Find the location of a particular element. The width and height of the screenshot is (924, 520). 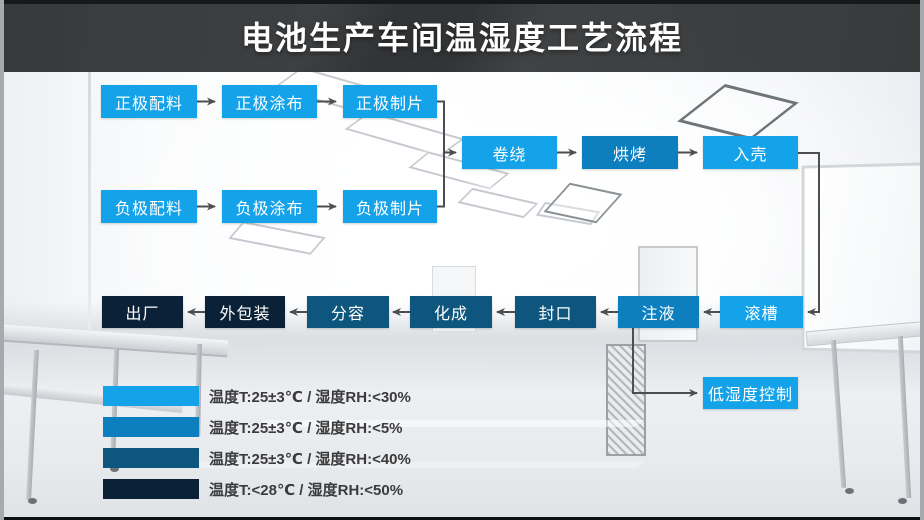

legend-label: 温度T:25±3℃ / 湿度RH:<5% is located at coordinates (306, 428).